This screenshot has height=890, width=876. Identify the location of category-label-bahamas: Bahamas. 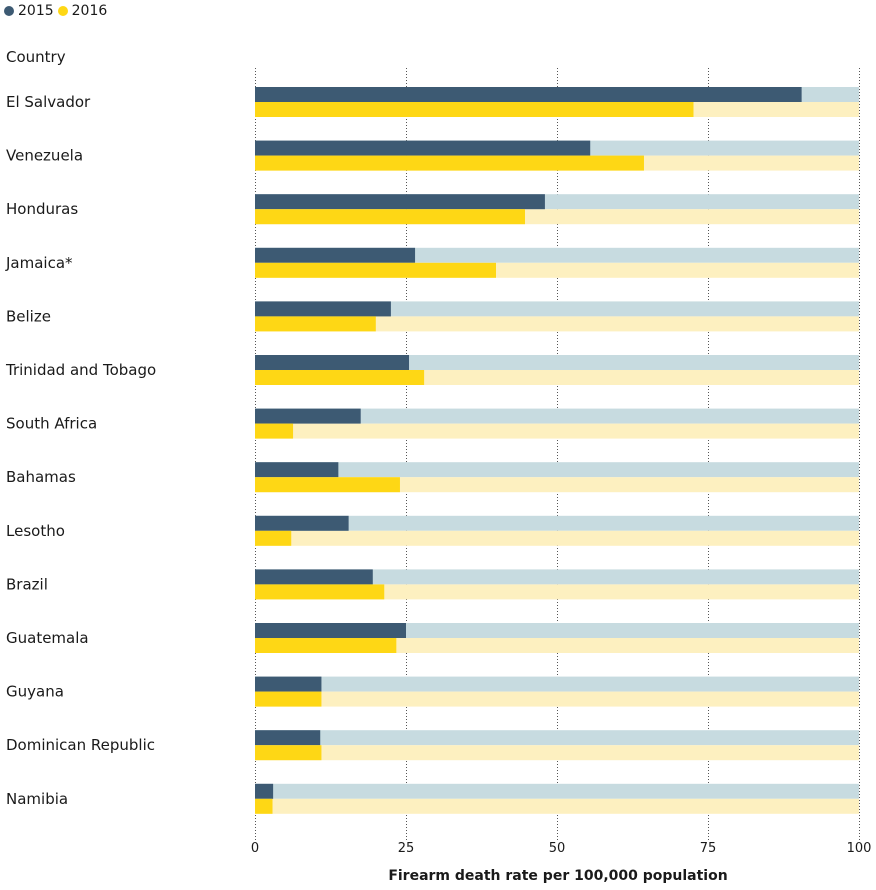
(41, 477).